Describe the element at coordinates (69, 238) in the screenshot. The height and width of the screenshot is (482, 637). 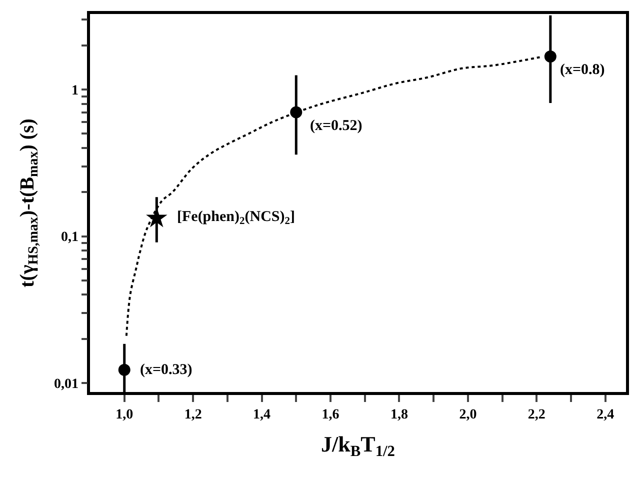
I see `y-tick-label: 0,1` at that location.